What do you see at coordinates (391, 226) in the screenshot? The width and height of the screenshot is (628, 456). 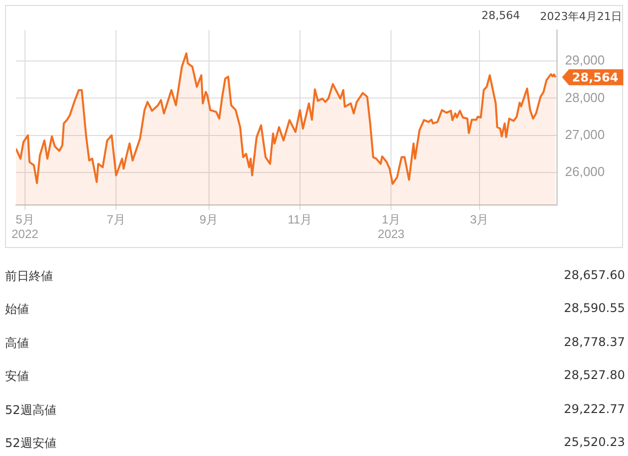 I see `x-tick-label: 1月 2023` at bounding box center [391, 226].